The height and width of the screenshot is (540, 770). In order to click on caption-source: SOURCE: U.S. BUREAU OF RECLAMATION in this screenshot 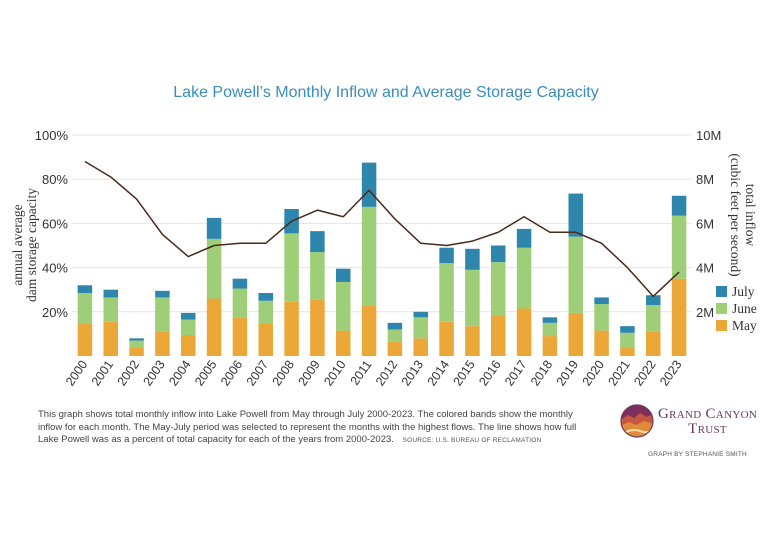, I will do `click(472, 440)`.